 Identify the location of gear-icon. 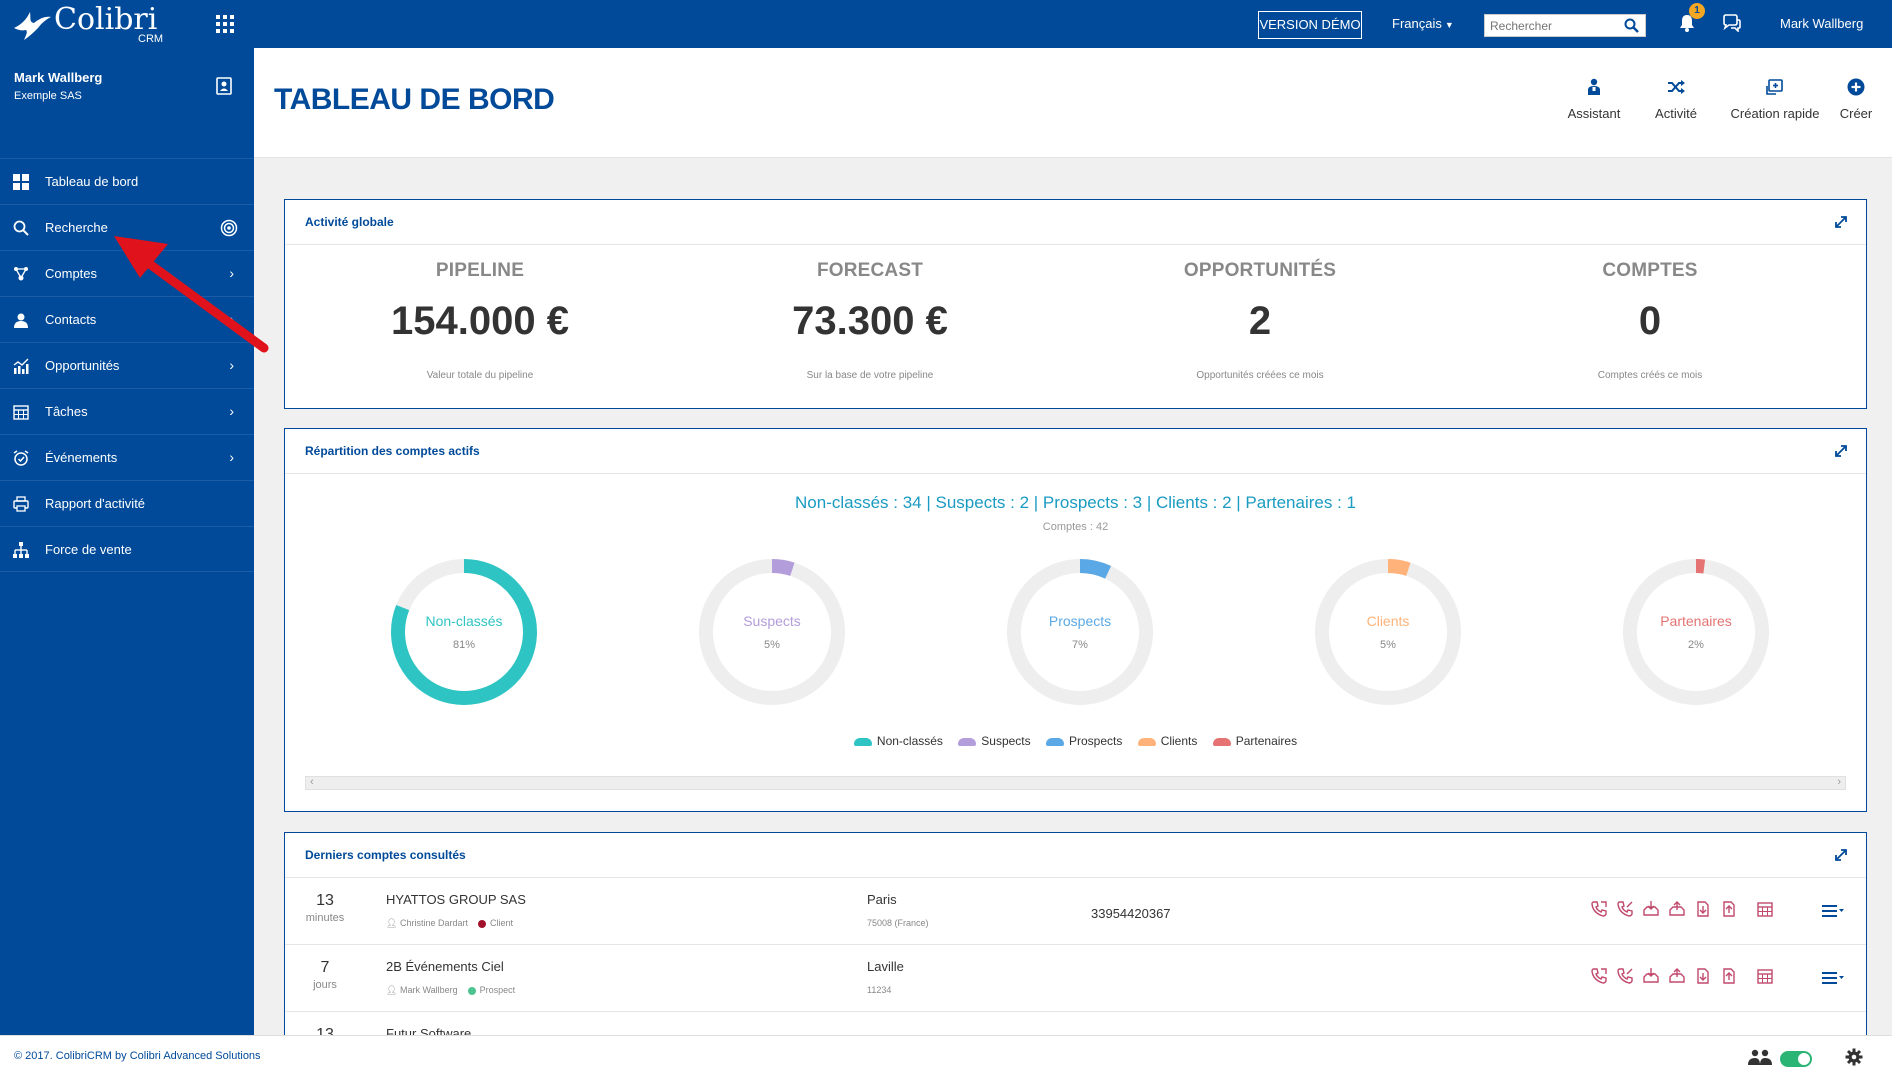
(1854, 1057).